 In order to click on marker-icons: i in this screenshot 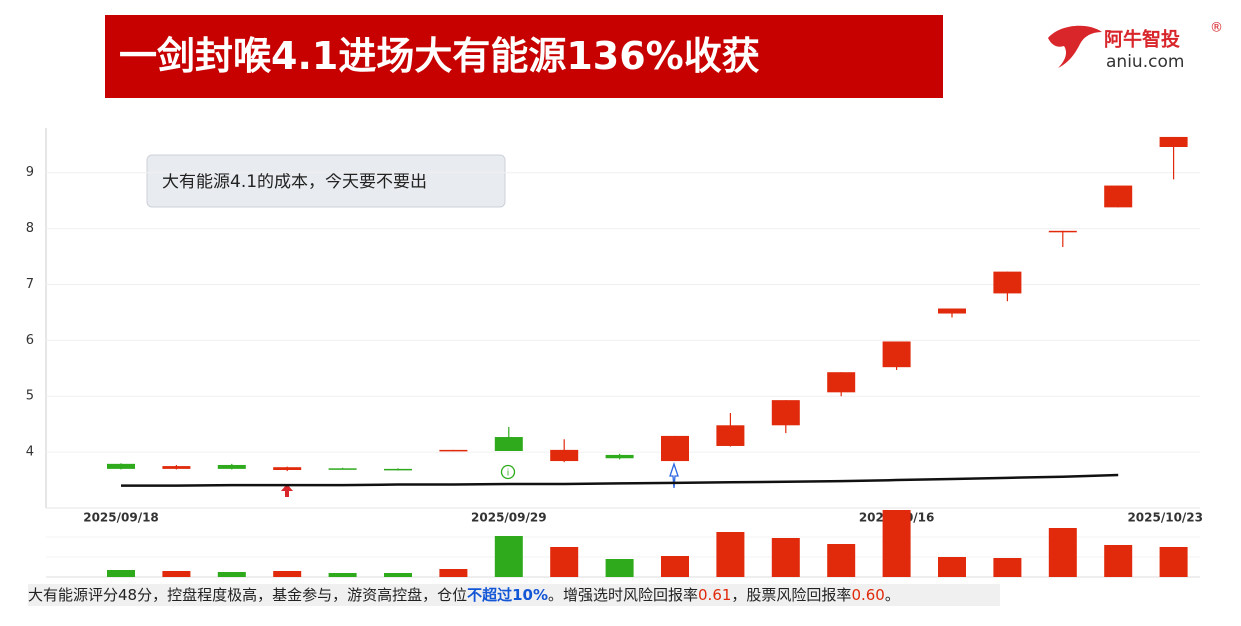, I will do `click(480, 479)`.